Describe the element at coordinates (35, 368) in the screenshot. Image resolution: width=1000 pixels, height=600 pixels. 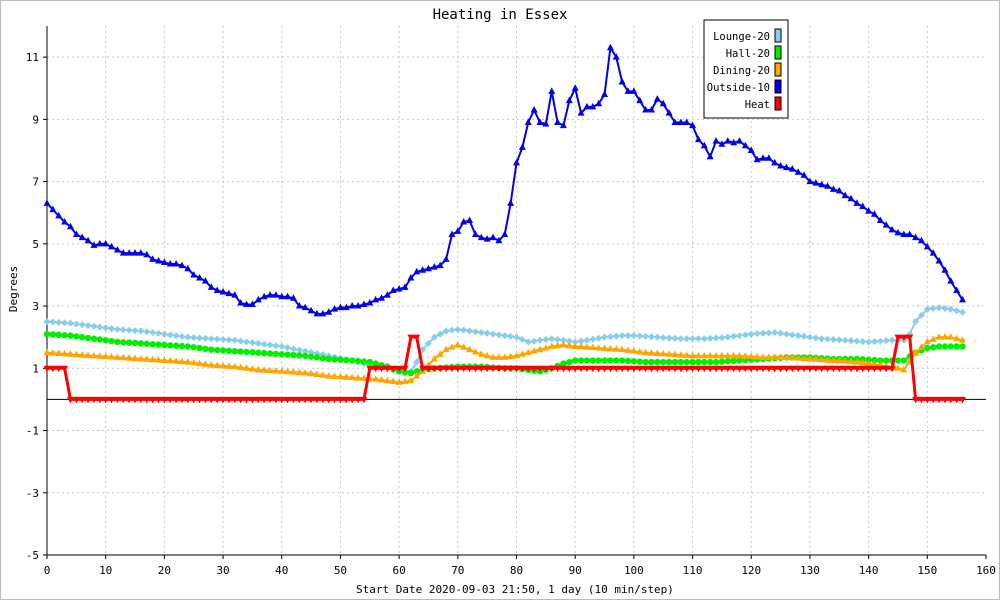
I see `y-tick-label: 1` at that location.